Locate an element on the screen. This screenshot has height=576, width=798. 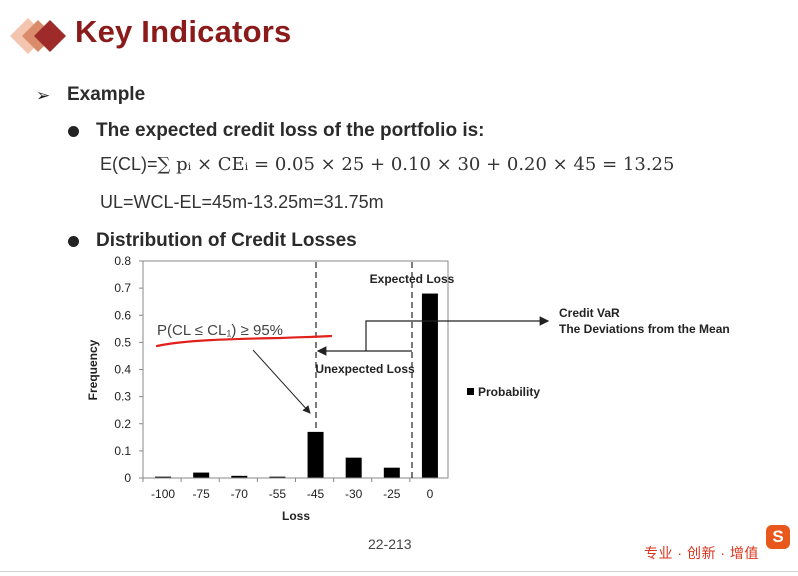
y-tick-label: 0.7 is located at coordinates (122, 288).